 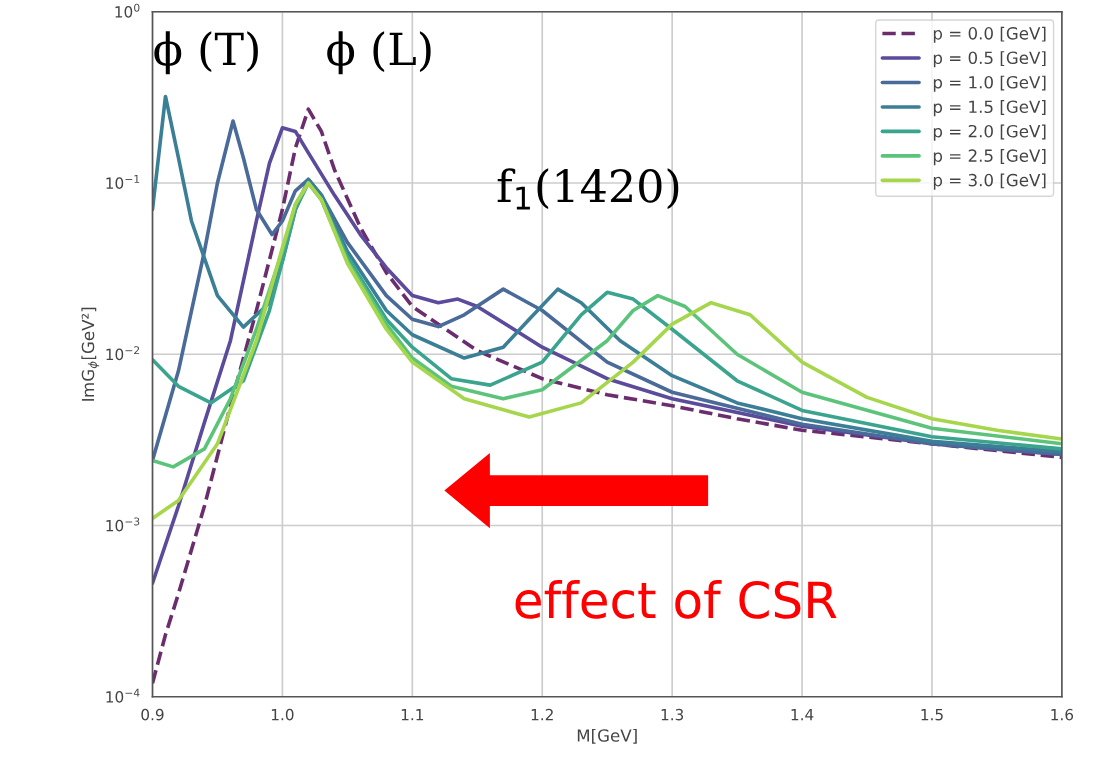 I want to click on legend-label: p = 2.5 [GeV], so click(x=989, y=157).